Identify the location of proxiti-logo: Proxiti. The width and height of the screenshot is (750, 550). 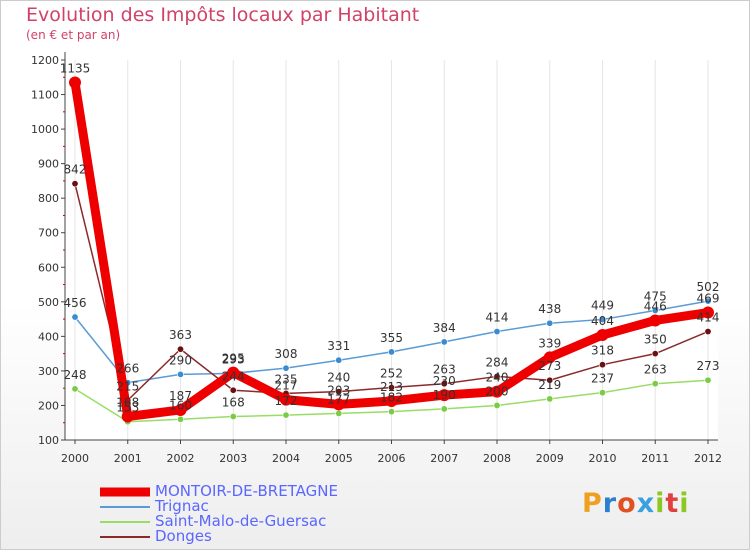
(636, 503).